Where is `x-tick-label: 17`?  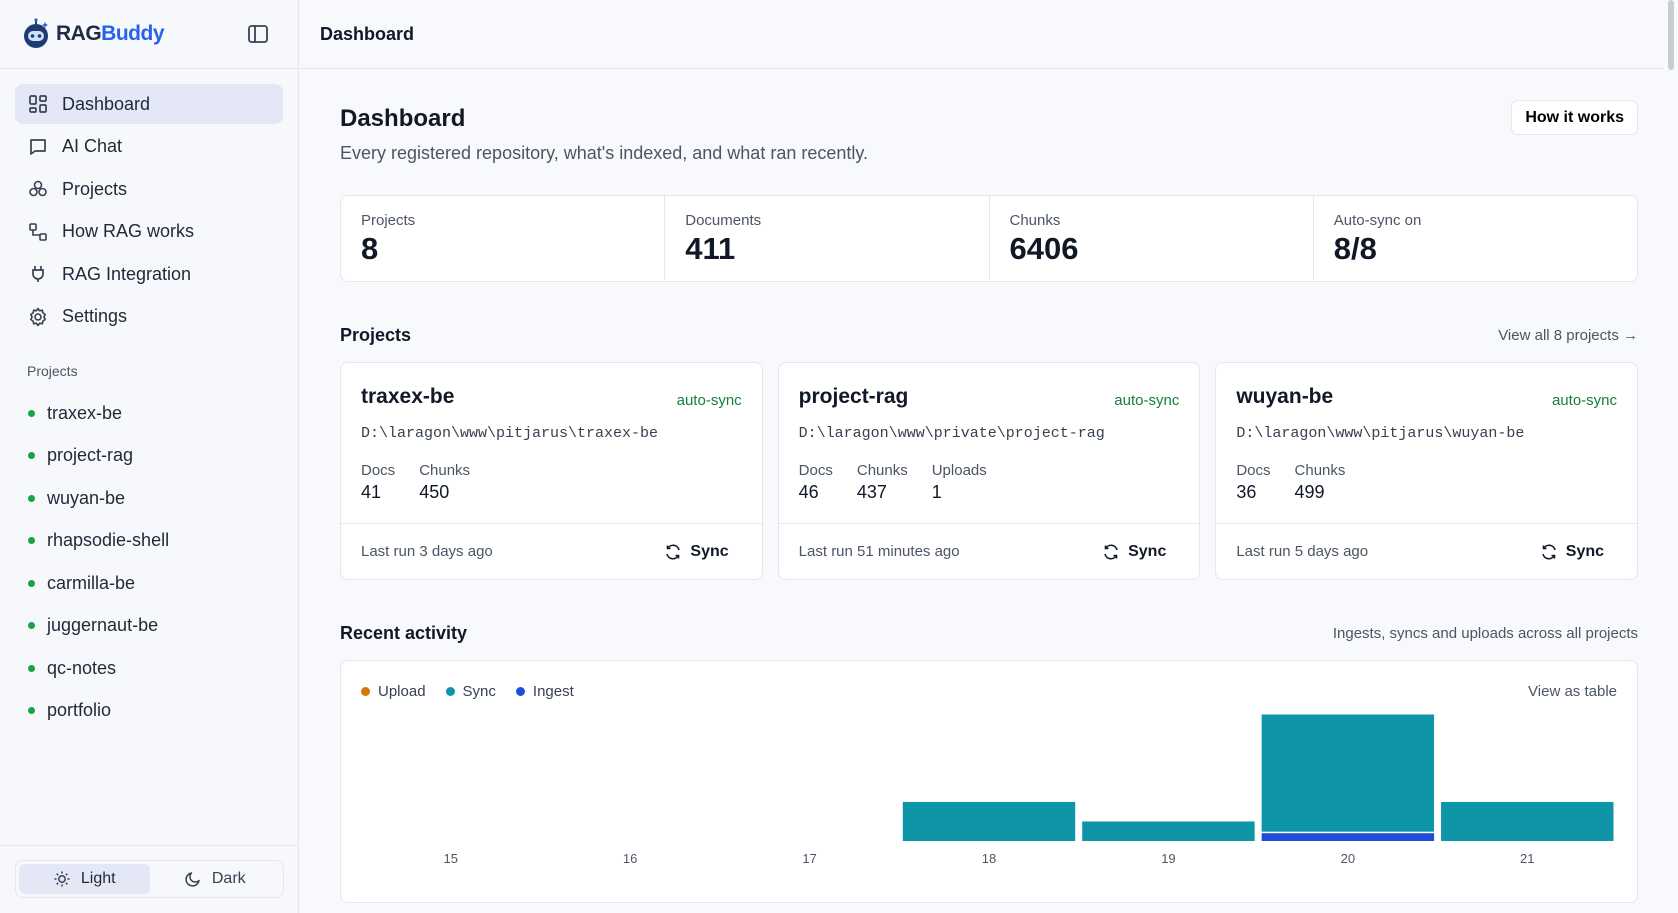 x-tick-label: 17 is located at coordinates (809, 858).